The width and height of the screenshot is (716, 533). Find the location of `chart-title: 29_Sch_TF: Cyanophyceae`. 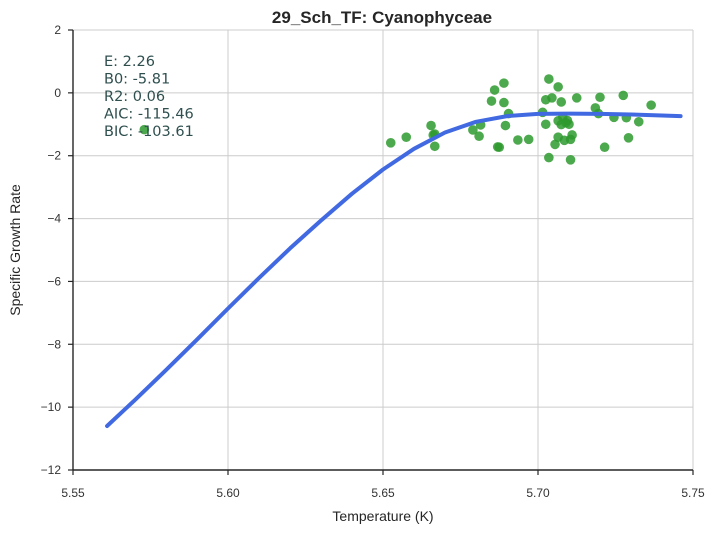

chart-title: 29_Sch_TF: Cyanophyceae is located at coordinates (382, 17).